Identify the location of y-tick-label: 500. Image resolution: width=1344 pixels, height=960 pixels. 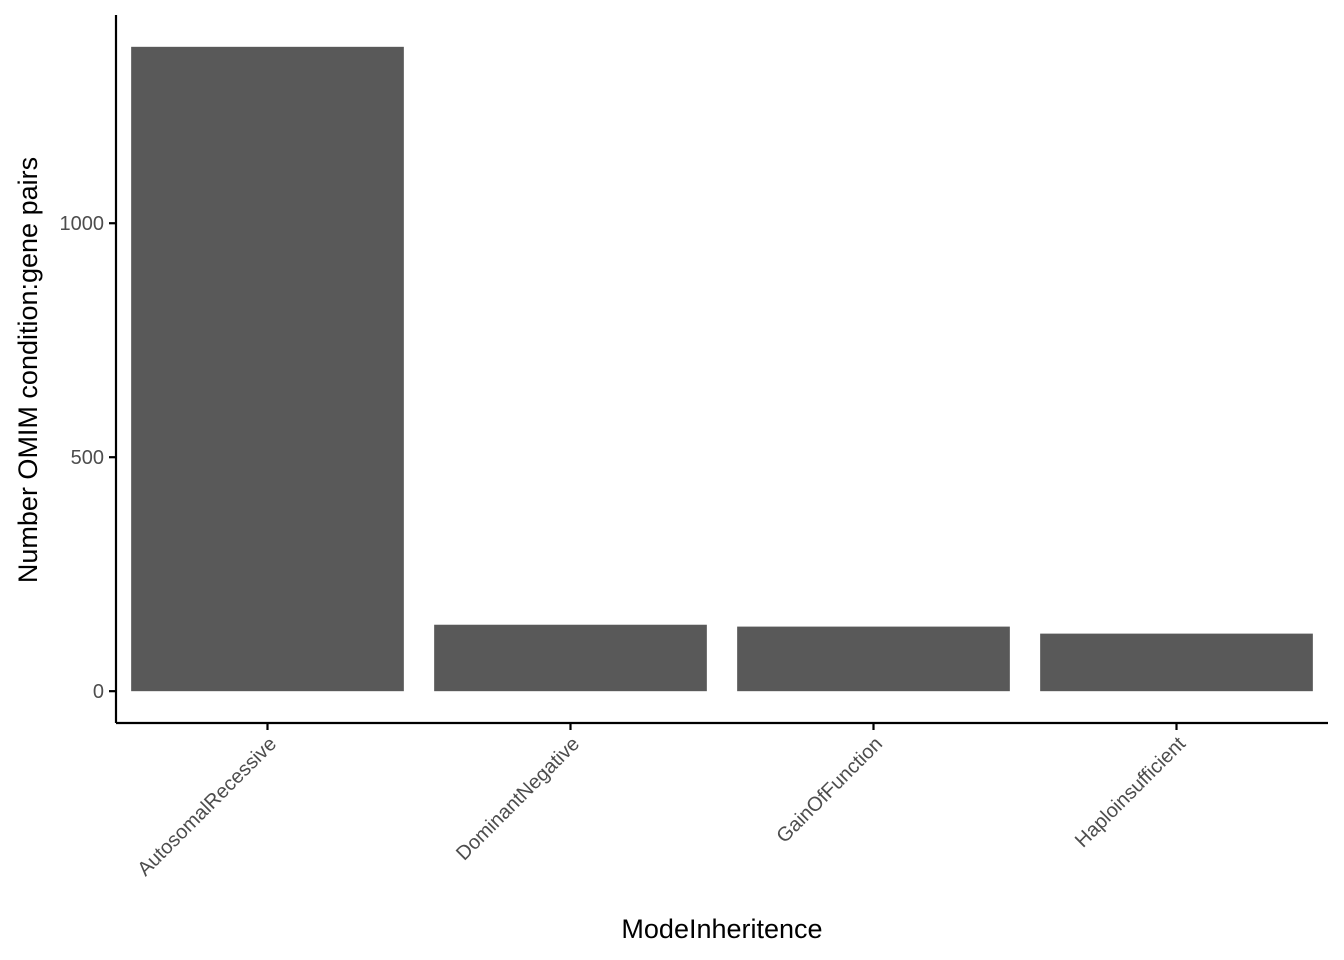
(87, 458).